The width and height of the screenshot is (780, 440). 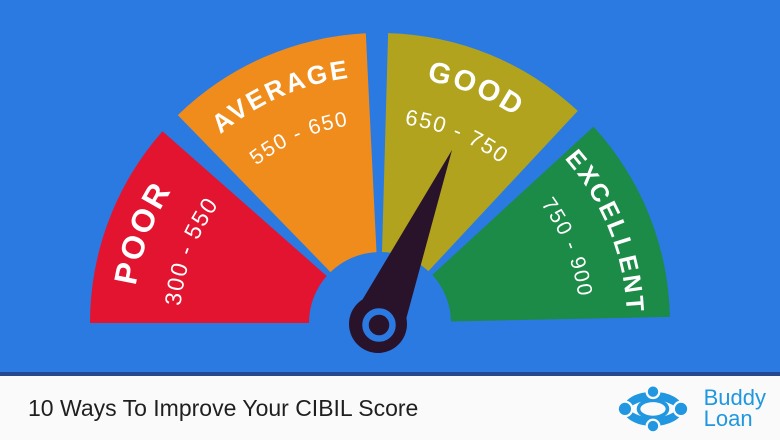 I want to click on caption-title: 10 Ways To Improve Your CIBIL Score, so click(x=223, y=407).